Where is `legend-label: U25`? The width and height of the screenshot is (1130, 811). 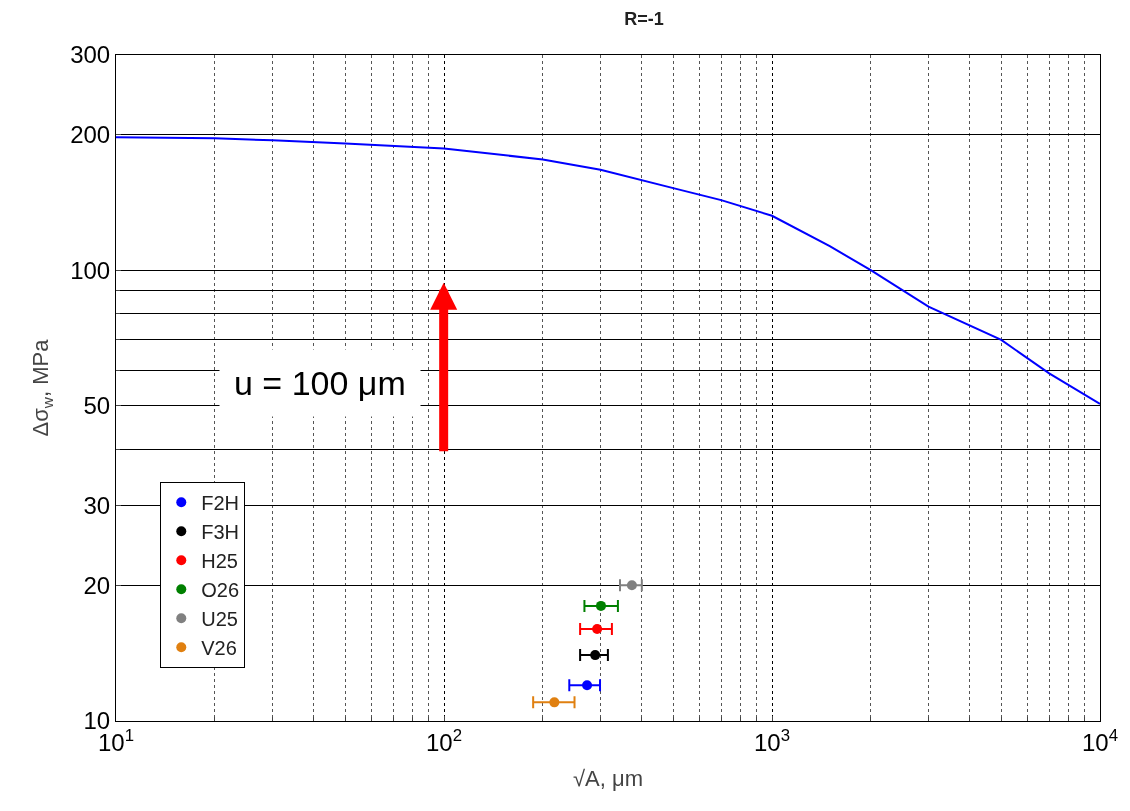
legend-label: U25 is located at coordinates (219, 619).